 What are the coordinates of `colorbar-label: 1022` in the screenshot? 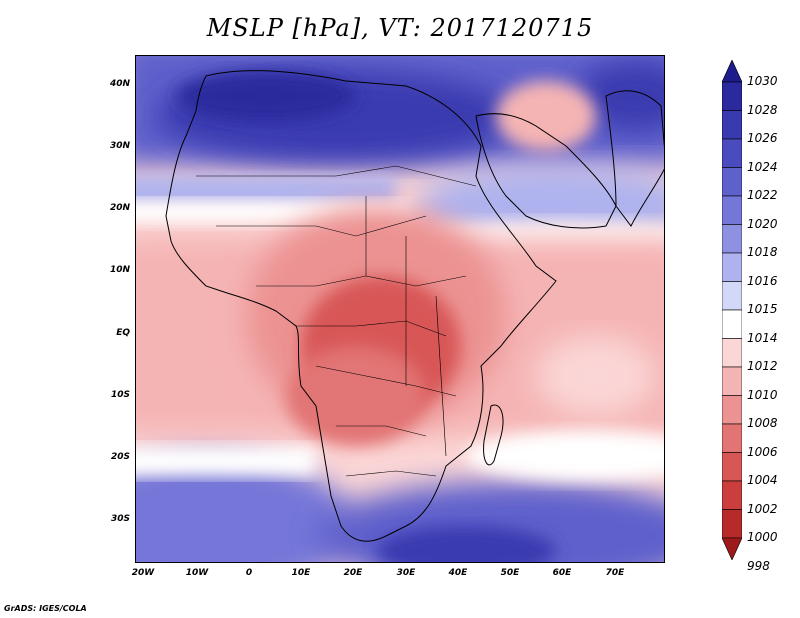 It's located at (762, 195).